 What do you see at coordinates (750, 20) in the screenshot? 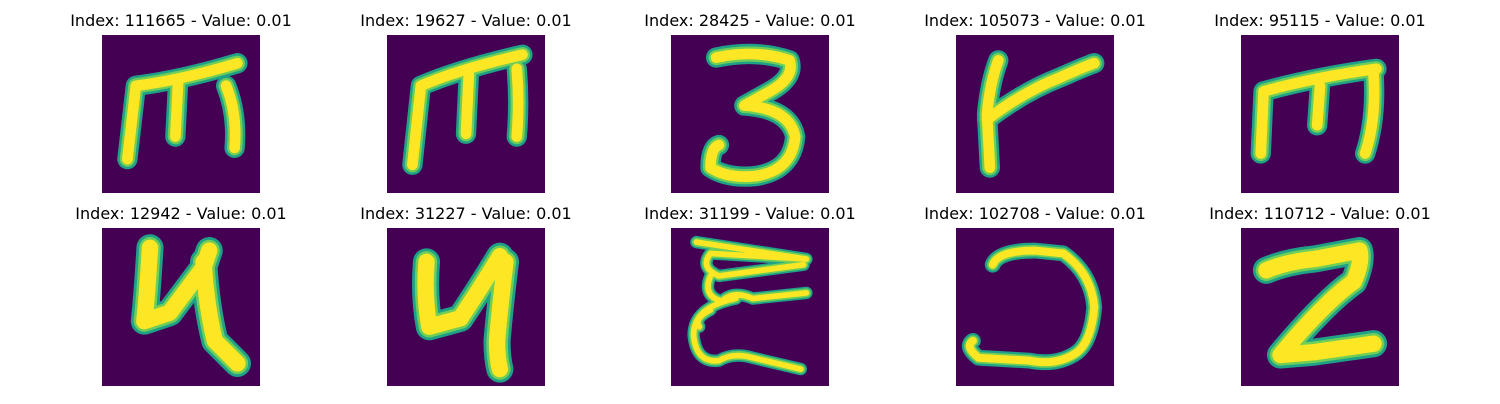
I see `panel-title: Index: 28425 - Value: 0.01` at bounding box center [750, 20].